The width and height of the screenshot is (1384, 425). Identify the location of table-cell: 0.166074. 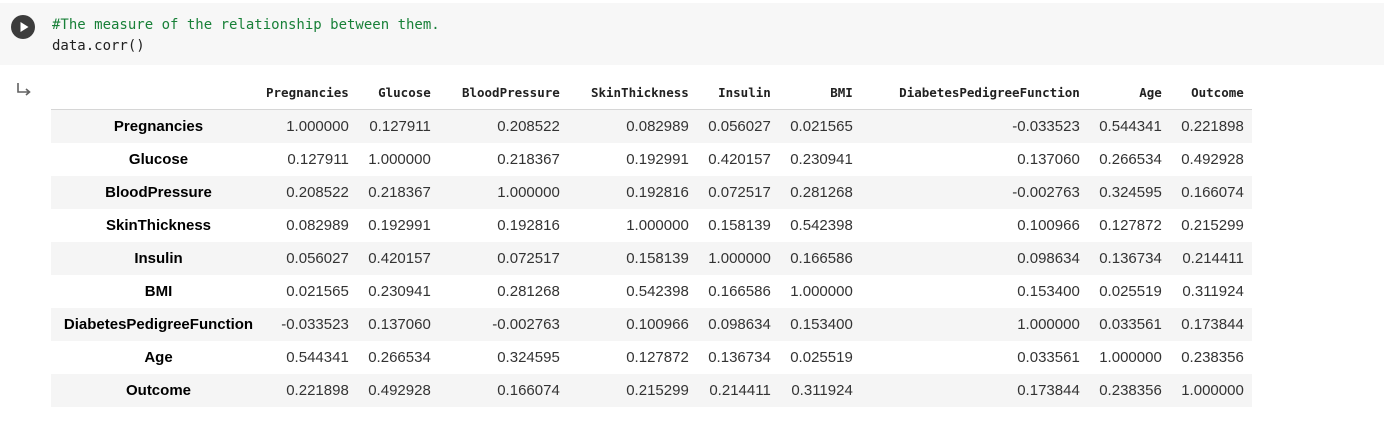
(1212, 192).